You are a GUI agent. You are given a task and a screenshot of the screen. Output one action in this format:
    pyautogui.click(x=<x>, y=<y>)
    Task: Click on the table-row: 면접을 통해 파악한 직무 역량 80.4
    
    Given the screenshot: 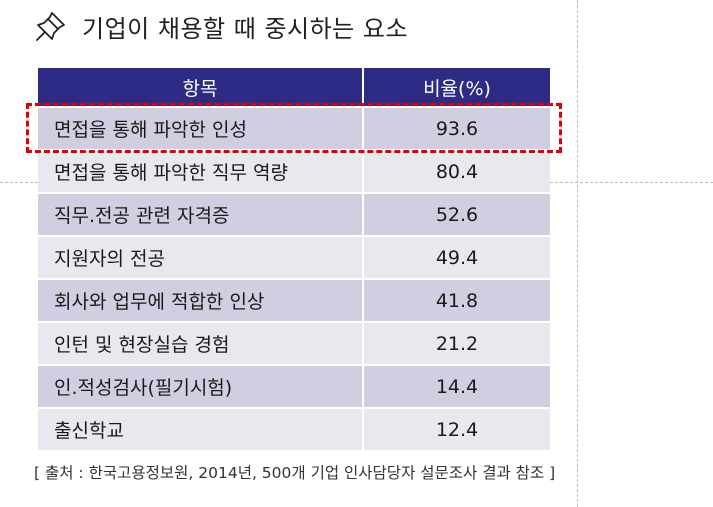 What is the action you would take?
    pyautogui.click(x=294, y=172)
    